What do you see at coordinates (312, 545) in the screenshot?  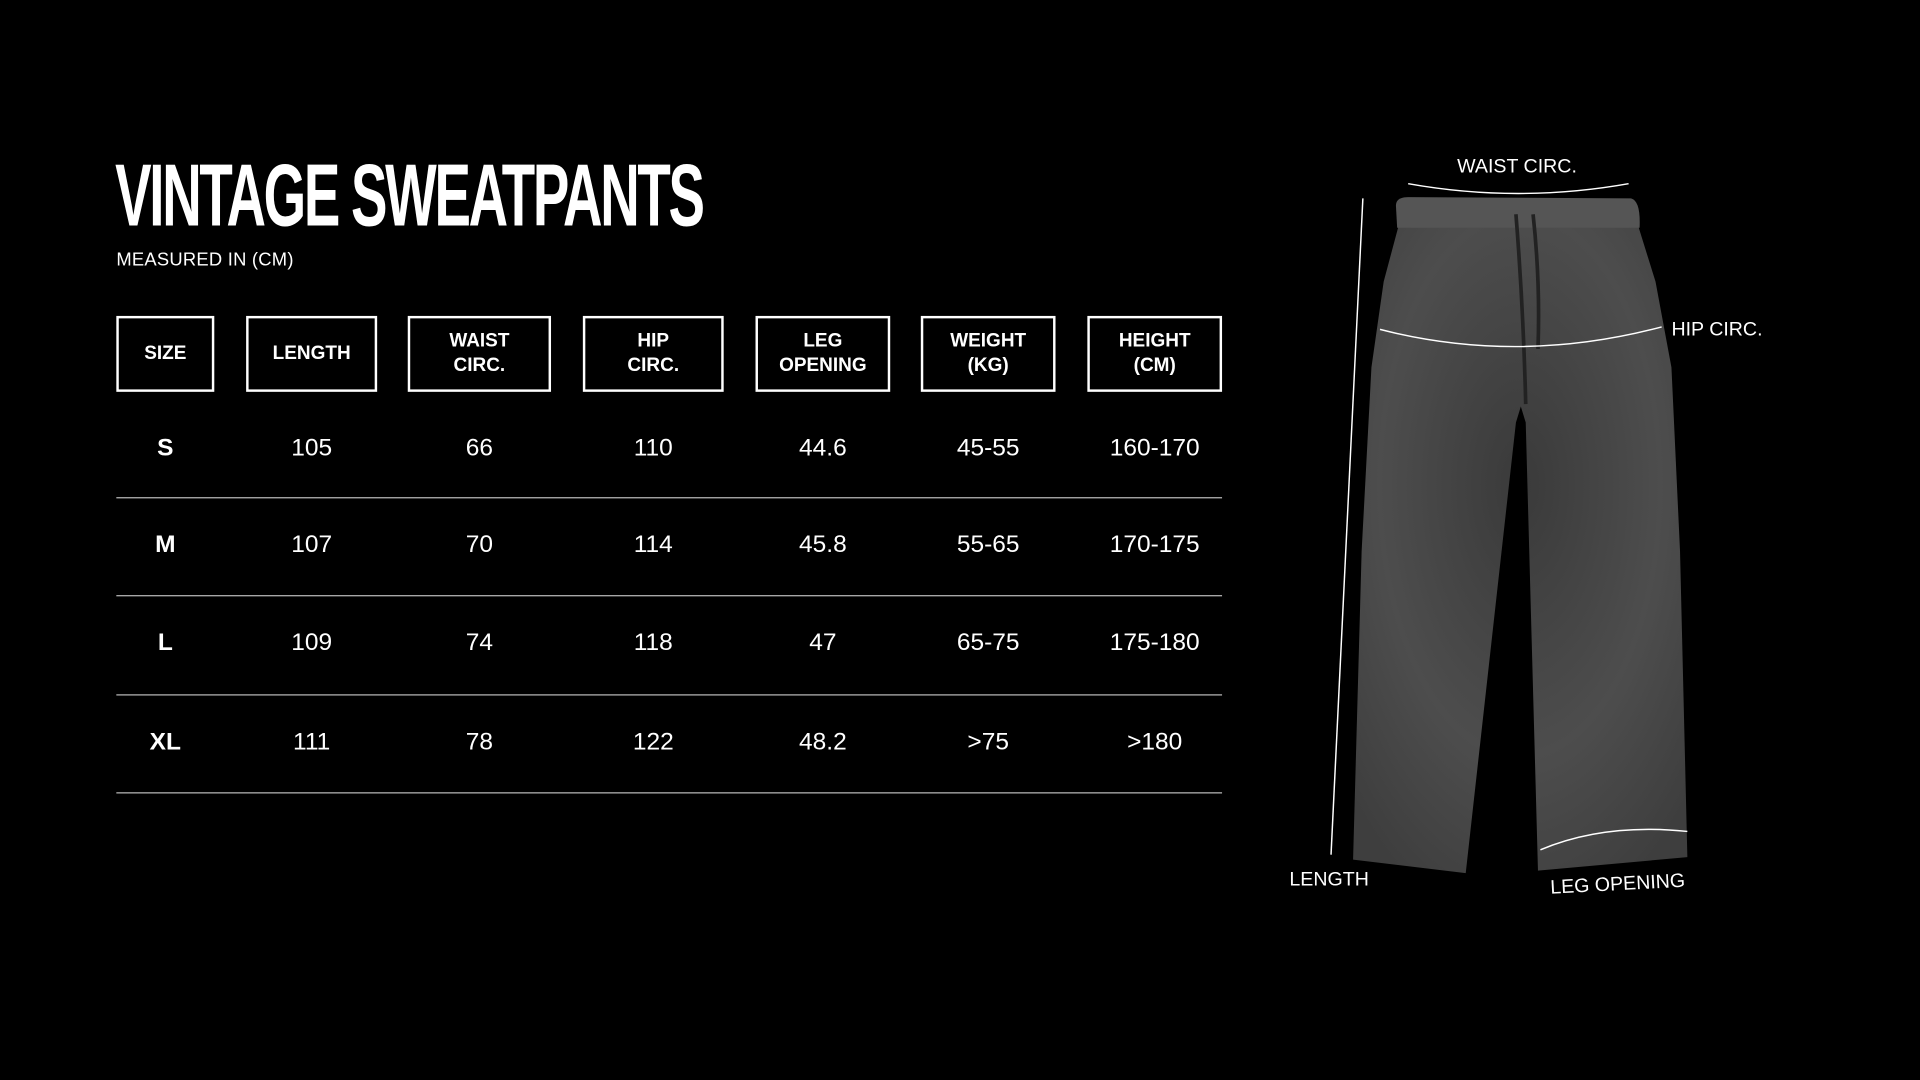 I see `cell-length: 107` at bounding box center [312, 545].